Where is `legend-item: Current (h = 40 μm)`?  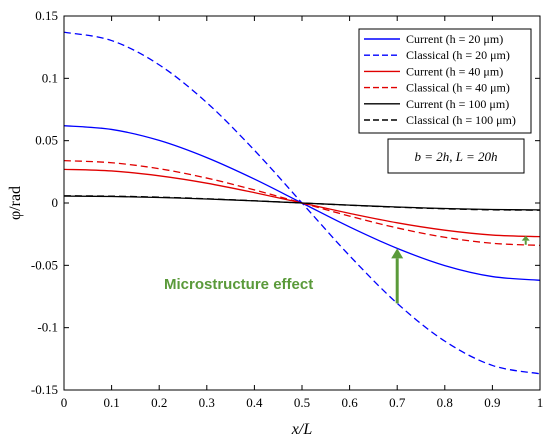 legend-item: Current (h = 40 μm) is located at coordinates (433, 71).